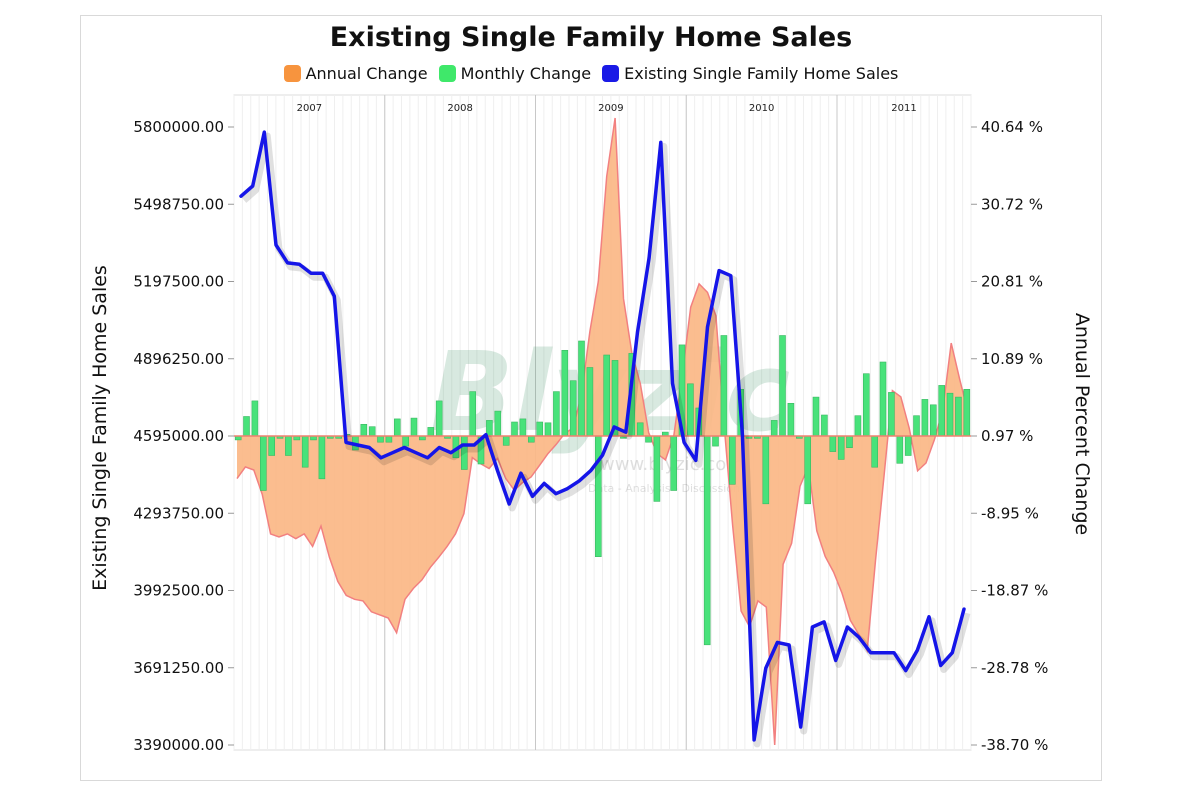 Image resolution: width=1200 pixels, height=800 pixels. I want to click on right-tick-label: -18.87 %, so click(1014, 591).